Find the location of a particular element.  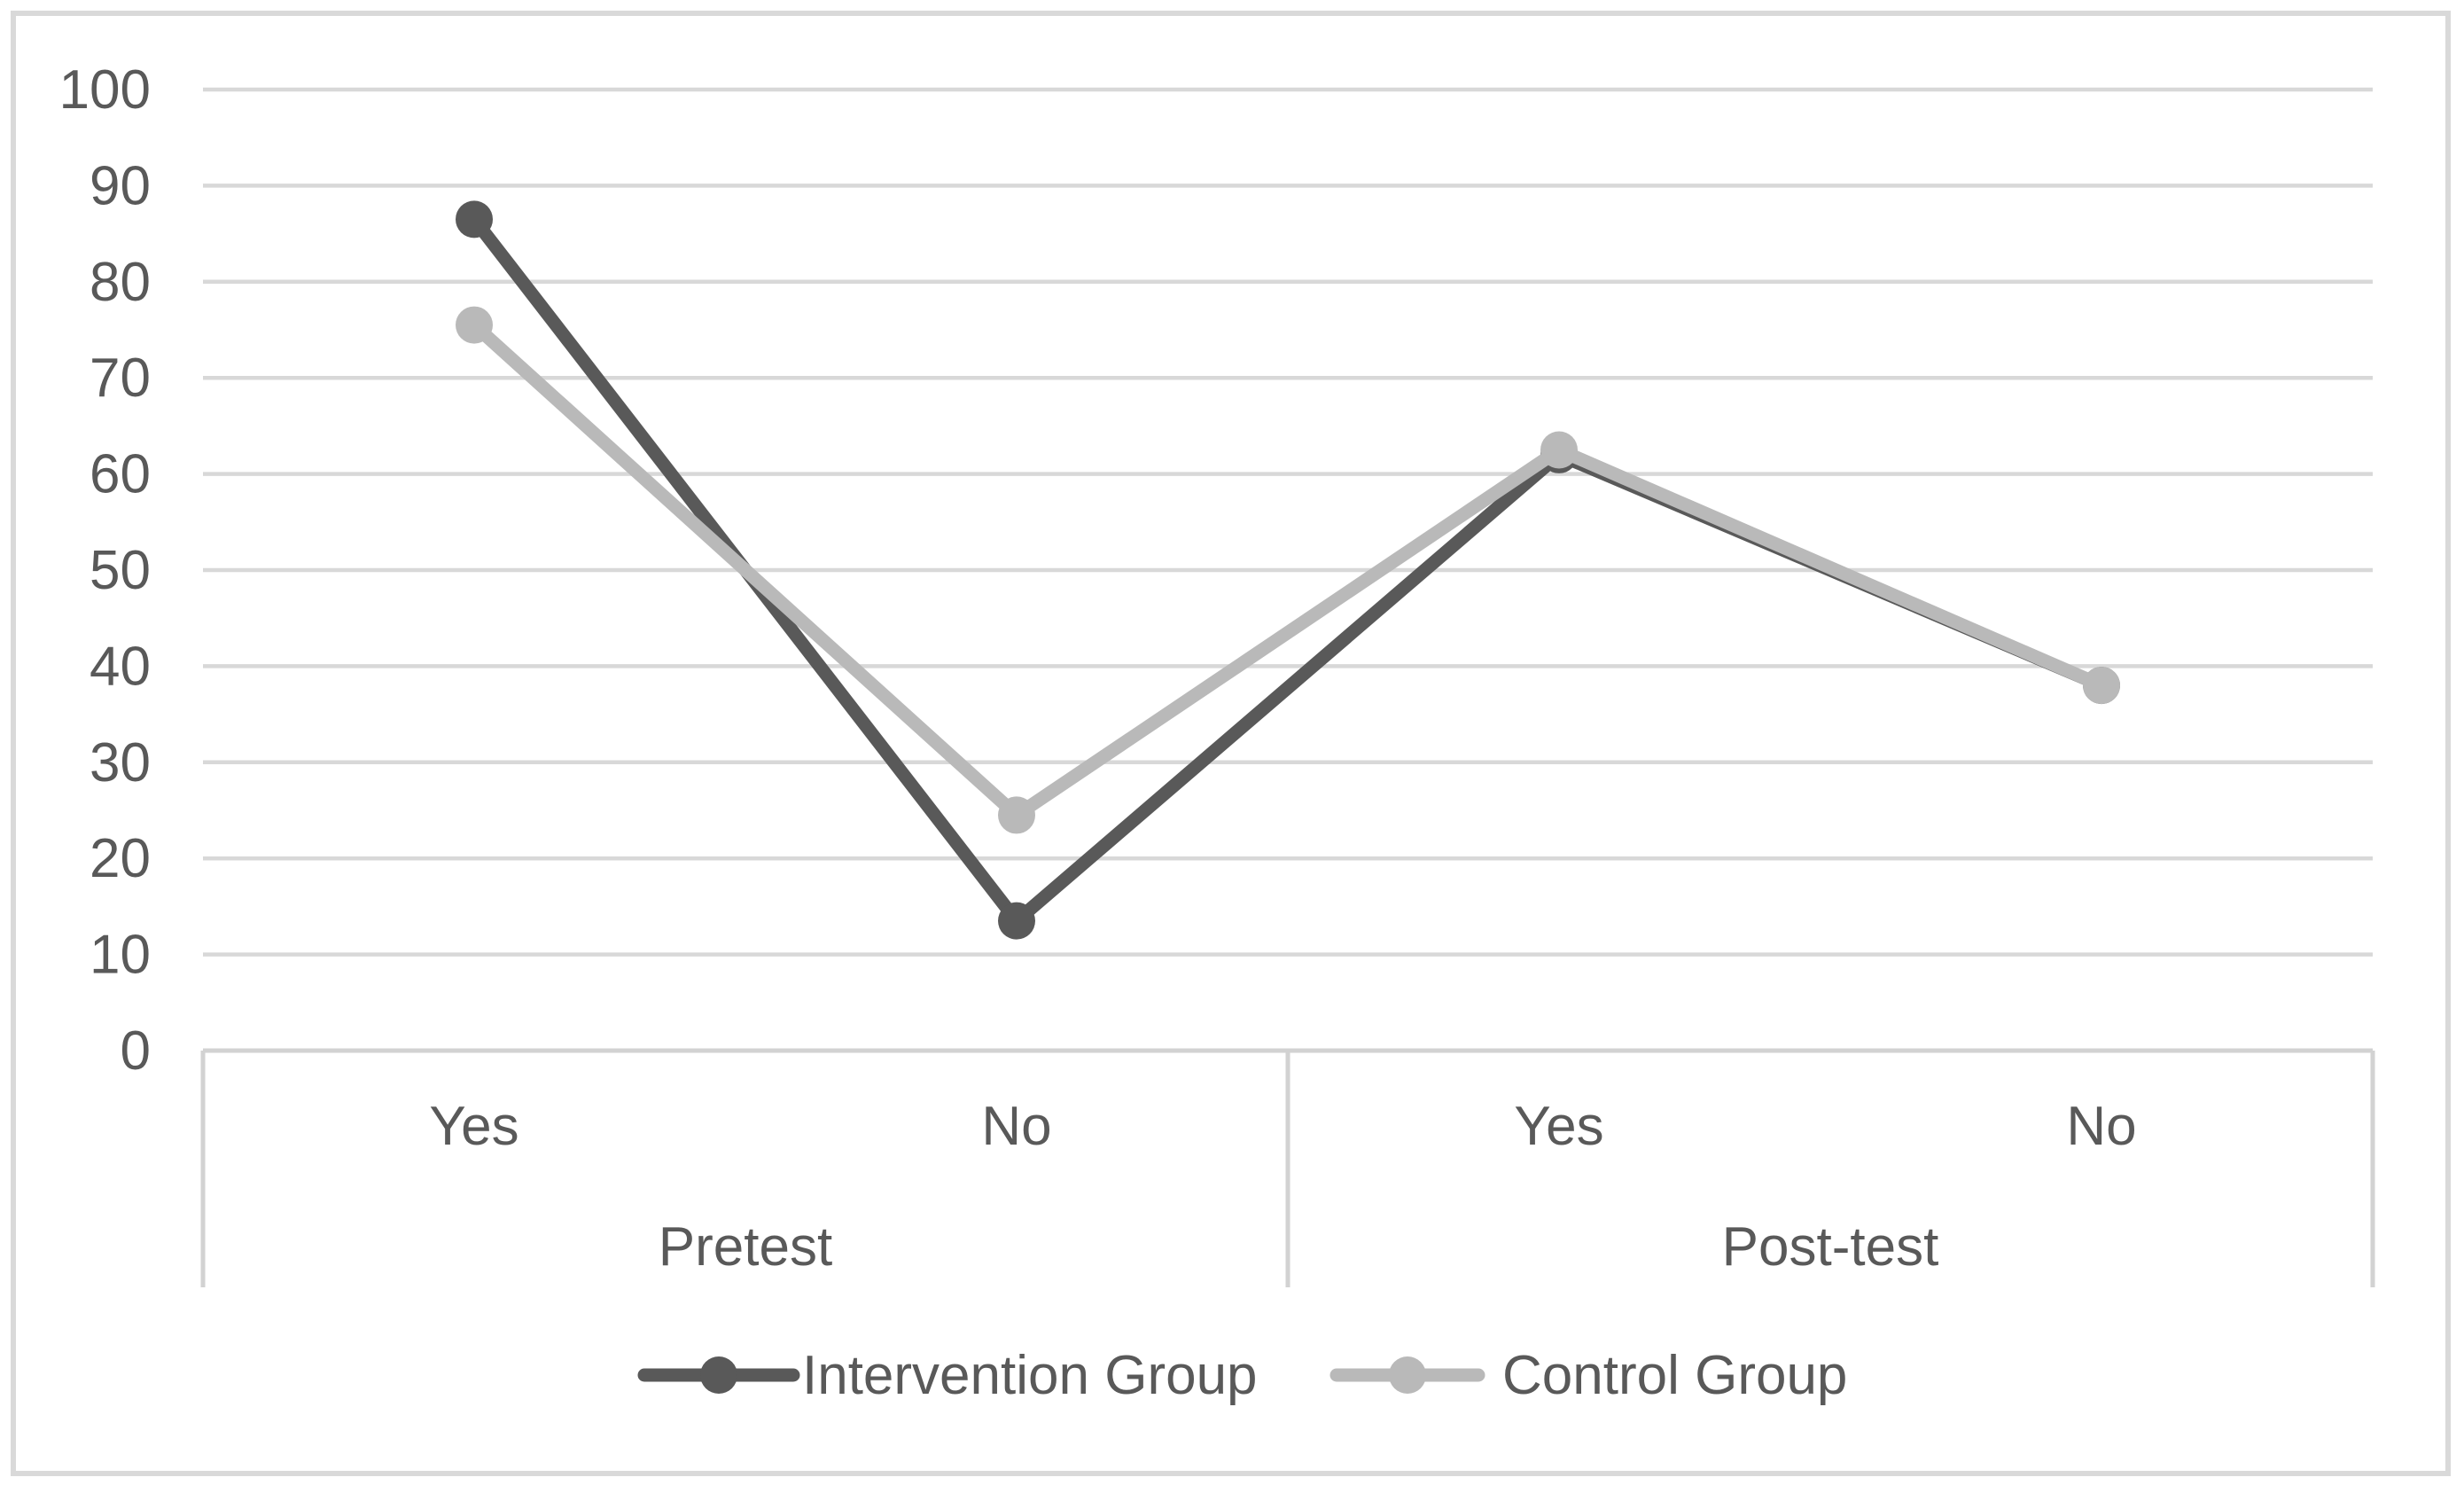

y-tick-label: 30 is located at coordinates (120, 762).